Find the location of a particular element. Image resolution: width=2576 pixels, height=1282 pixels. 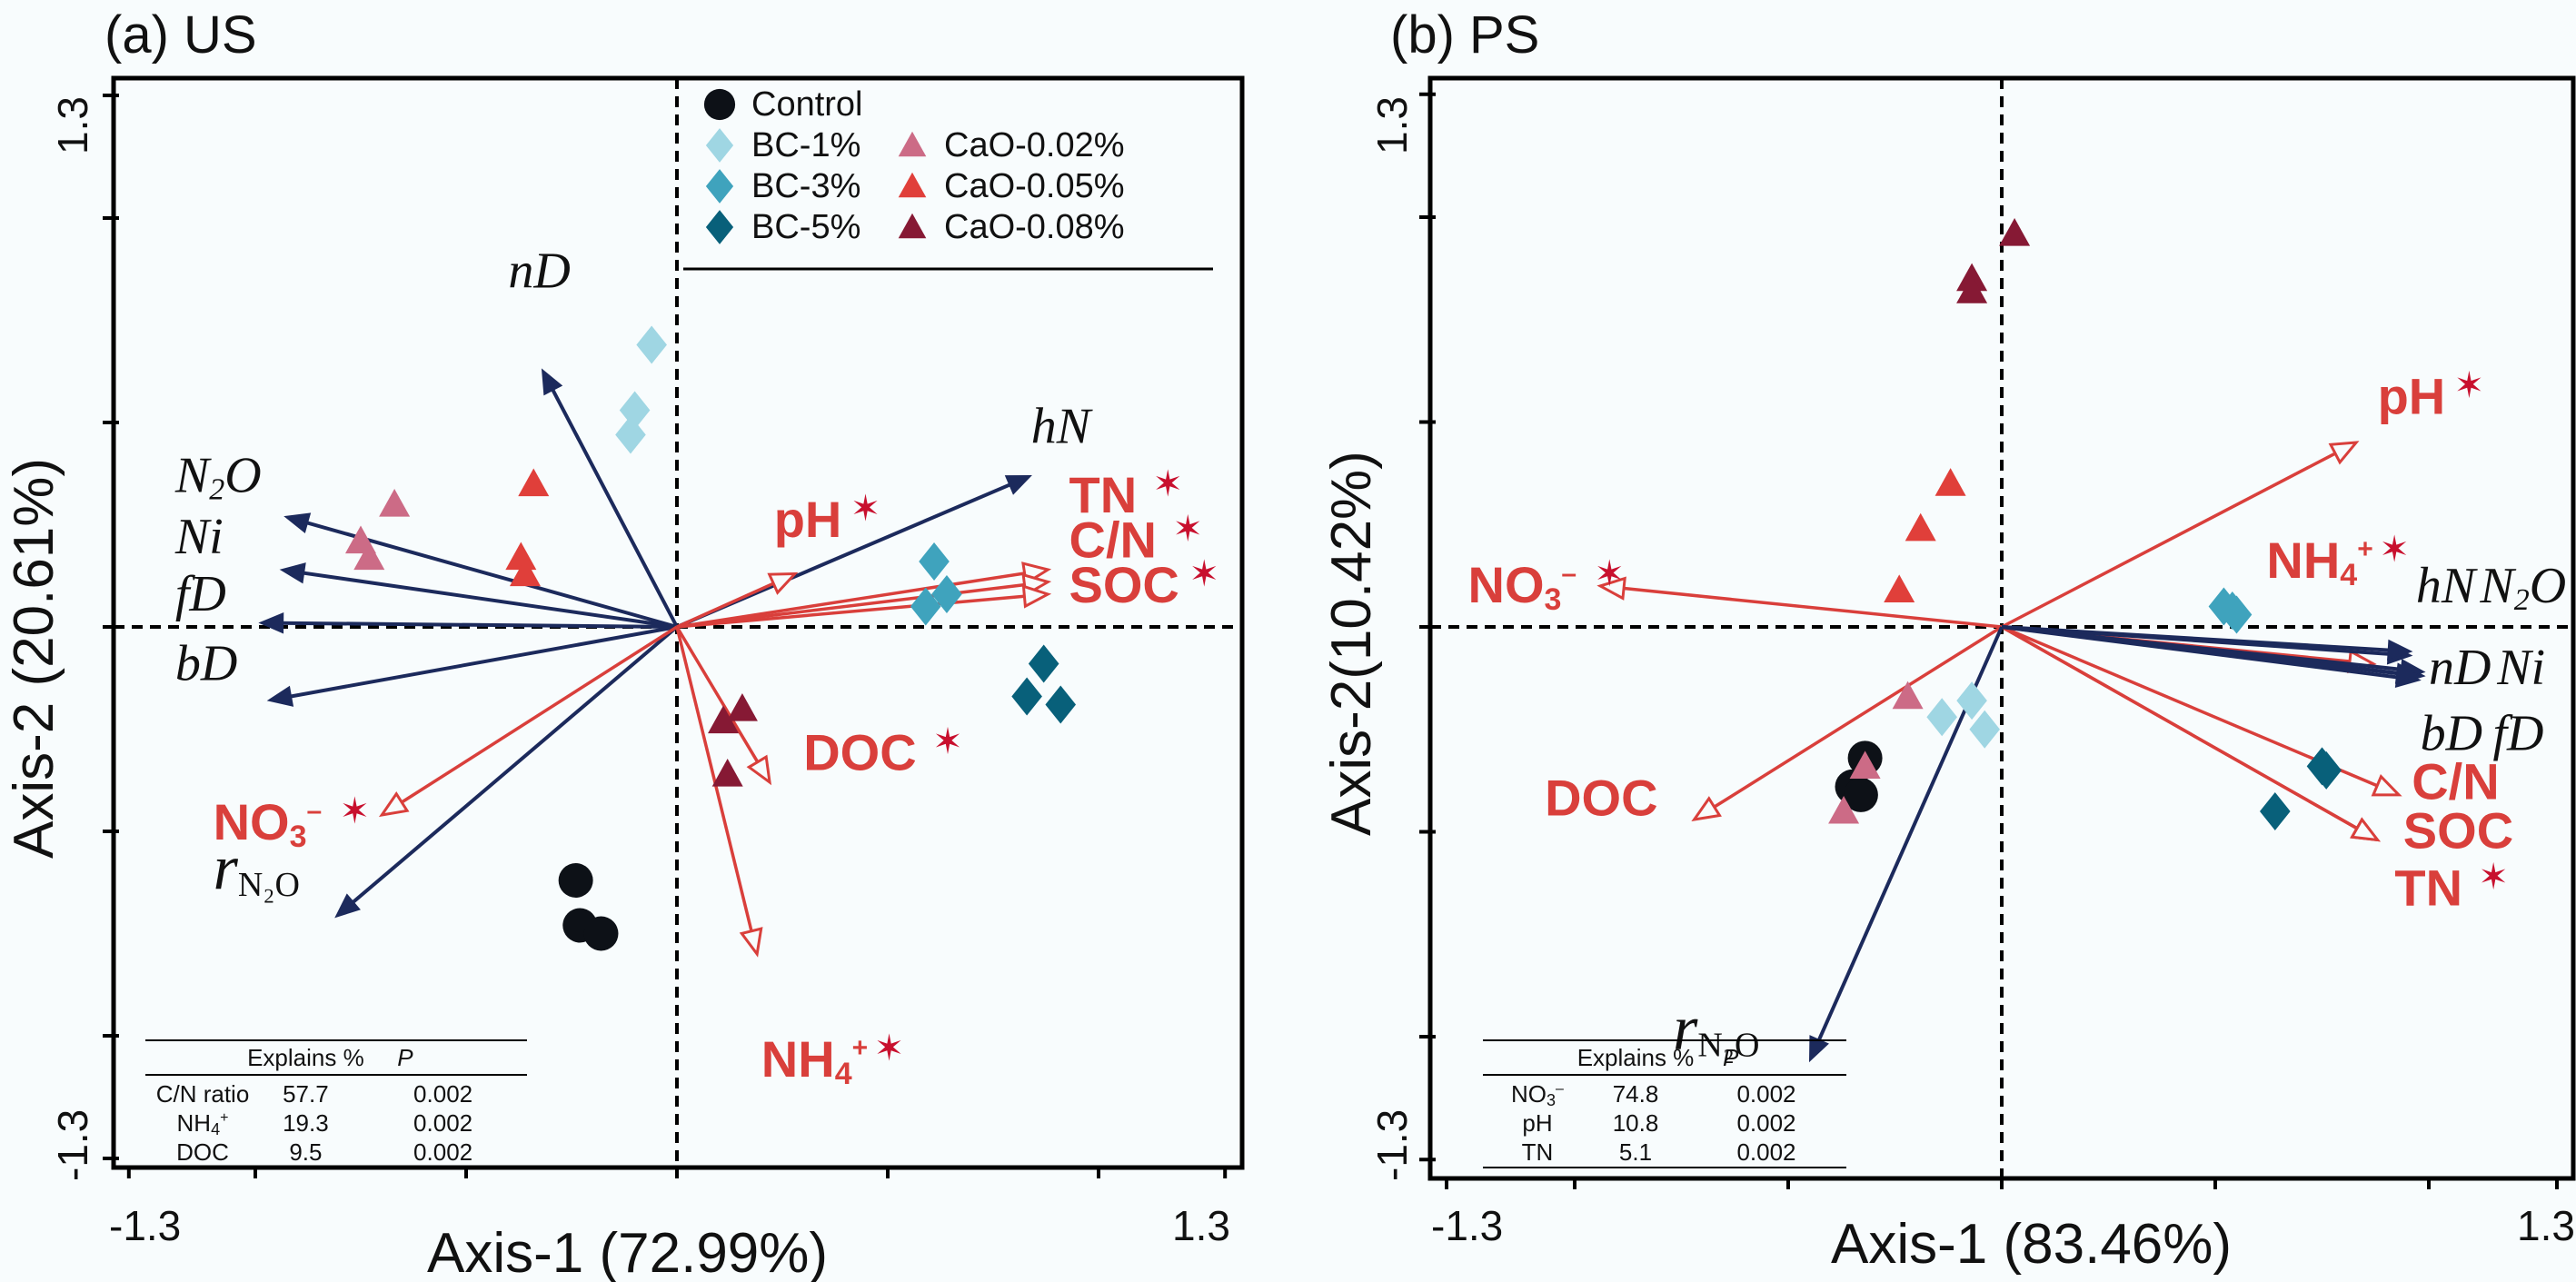

panel-a-x-tick-max: 1.3 is located at coordinates (1201, 1226).